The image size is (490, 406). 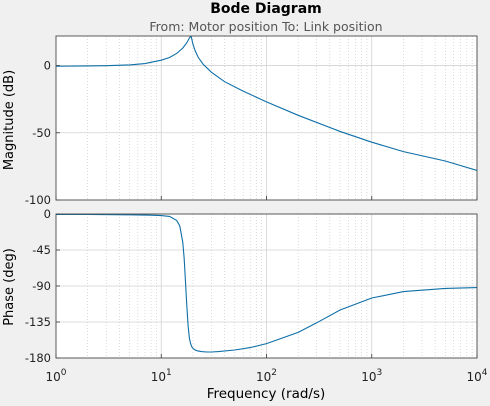 What do you see at coordinates (9, 120) in the screenshot?
I see `magnitude-axis-label: Magnitude (dB)` at bounding box center [9, 120].